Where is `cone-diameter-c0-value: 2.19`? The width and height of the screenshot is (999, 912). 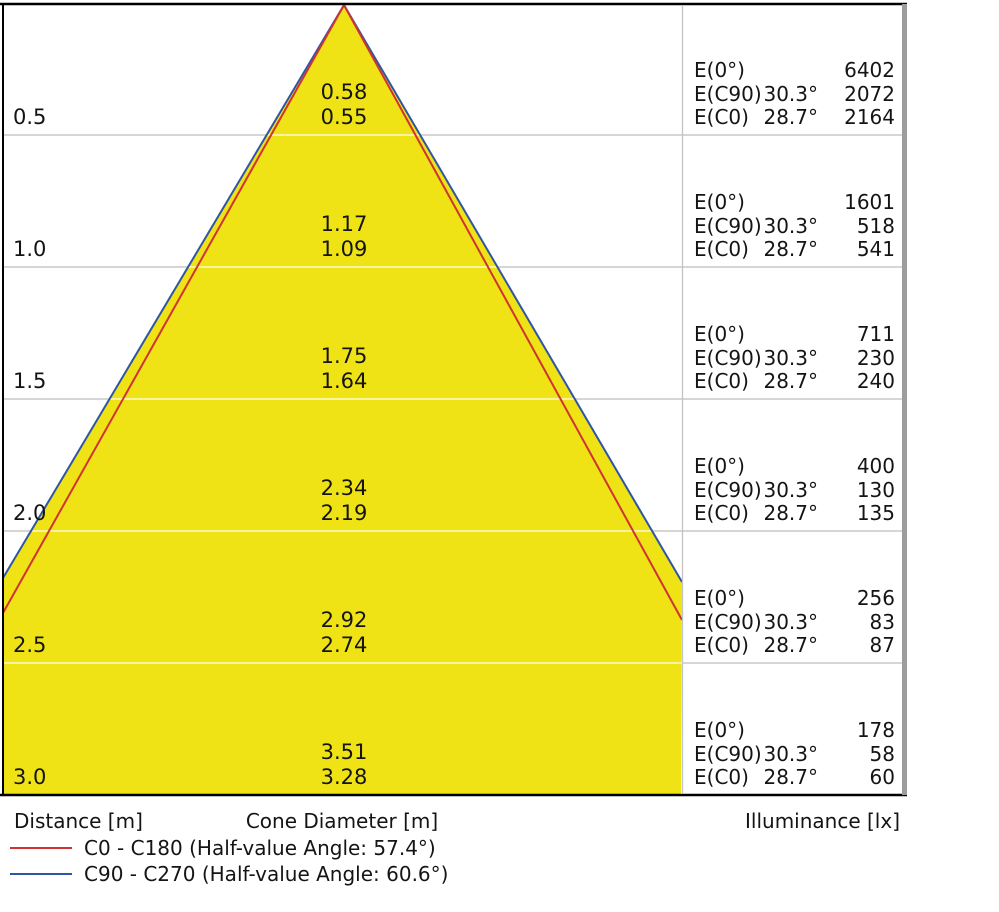
cone-diameter-c0-value: 2.19 is located at coordinates (344, 513).